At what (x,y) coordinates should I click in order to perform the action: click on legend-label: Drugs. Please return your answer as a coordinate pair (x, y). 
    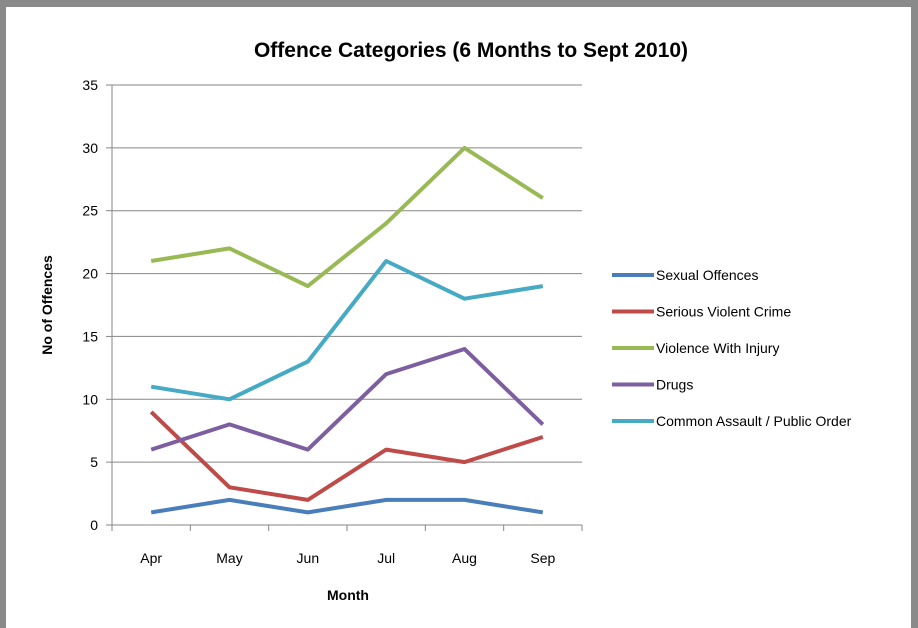
    Looking at the image, I should click on (674, 385).